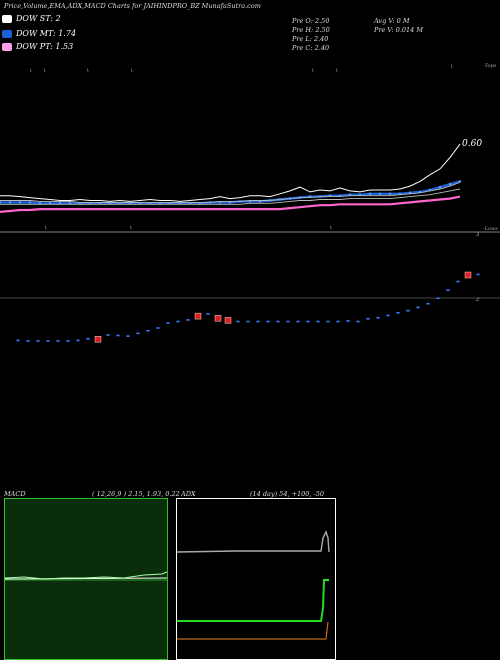 Image resolution: width=500 pixels, height=660 pixels. I want to click on adx-panel, so click(256, 579).